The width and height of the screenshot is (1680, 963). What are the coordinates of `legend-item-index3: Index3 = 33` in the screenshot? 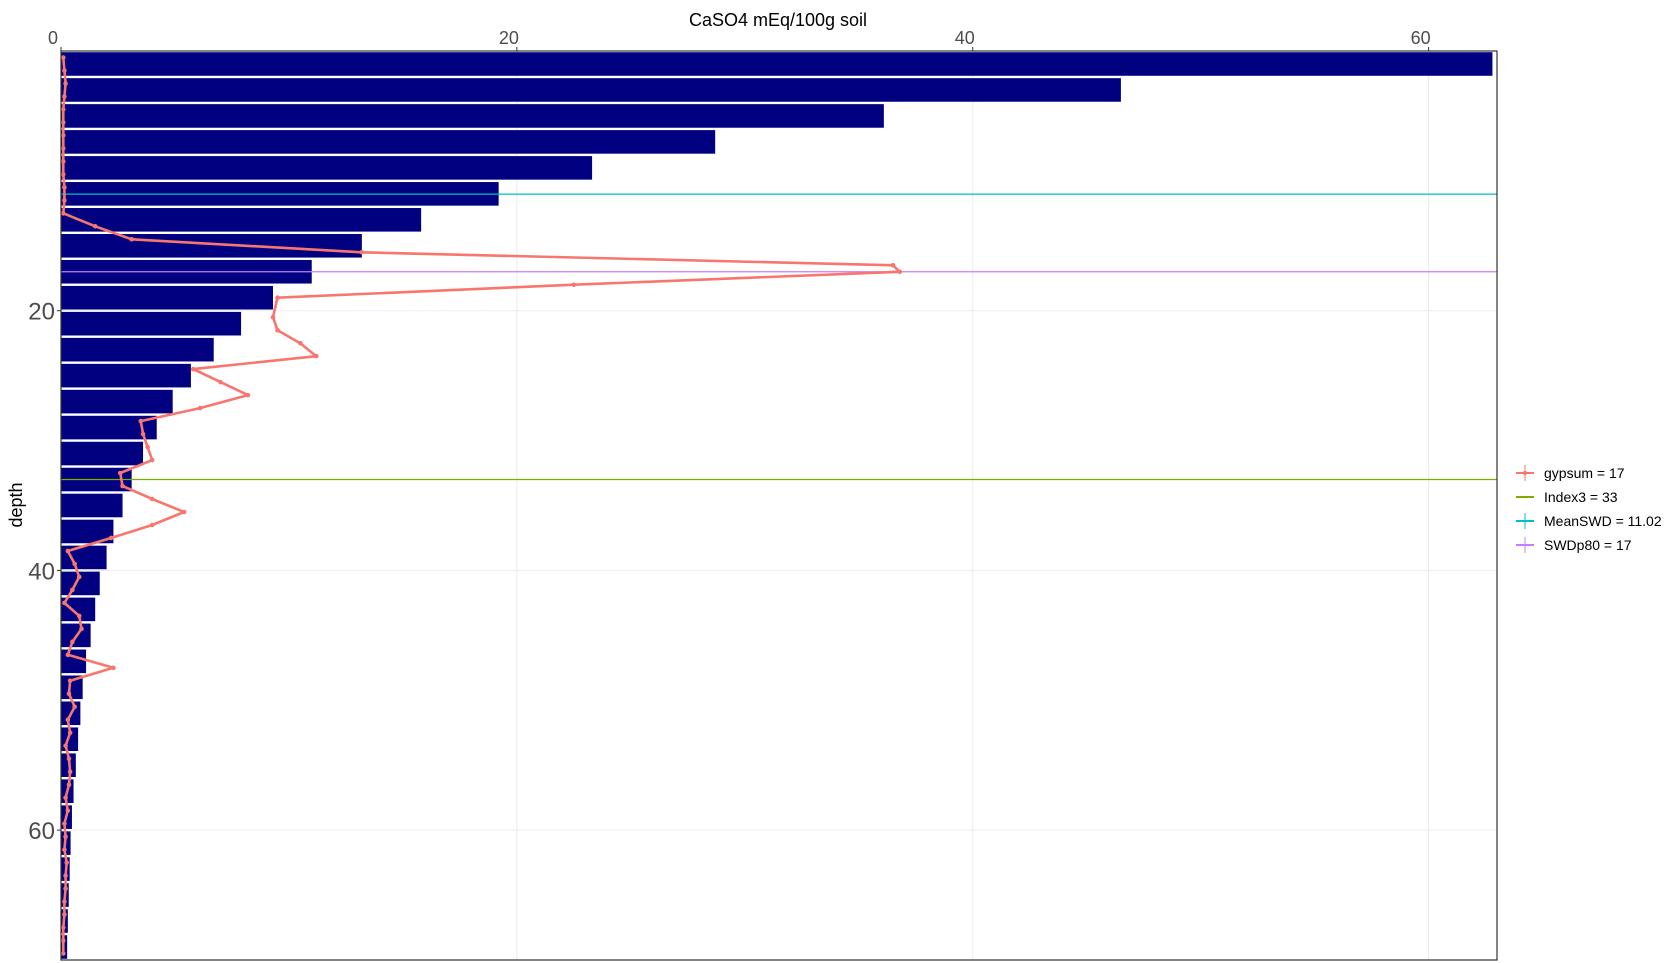 It's located at (1567, 497).